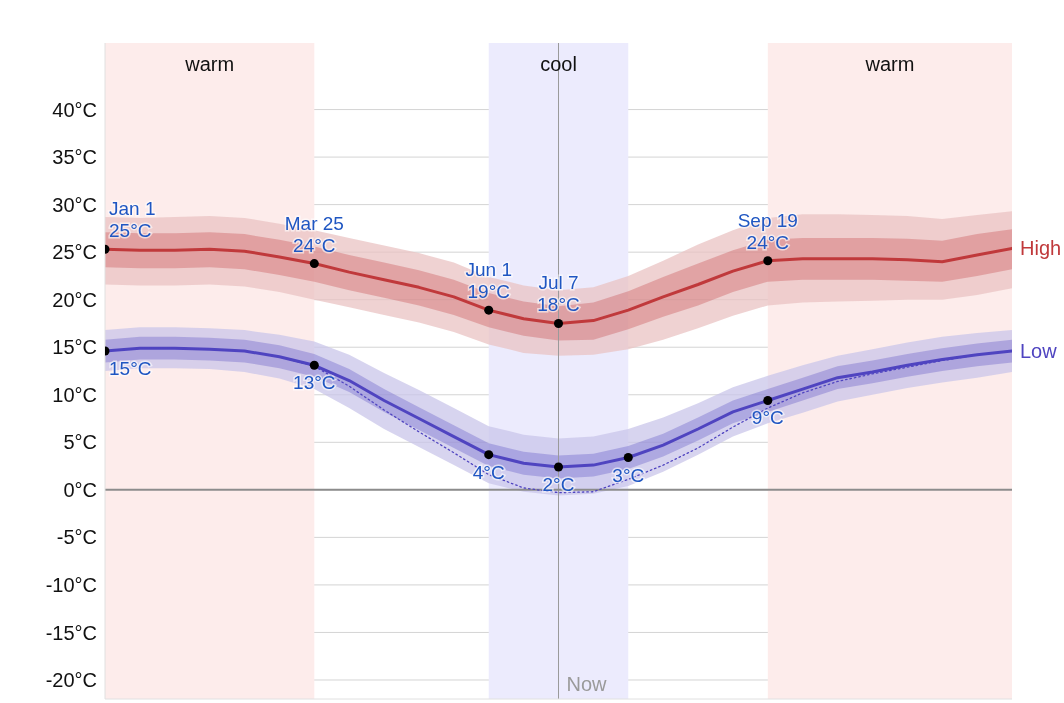 The height and width of the screenshot is (703, 1064). I want to click on y-tick-label: 10°C, so click(74, 394).